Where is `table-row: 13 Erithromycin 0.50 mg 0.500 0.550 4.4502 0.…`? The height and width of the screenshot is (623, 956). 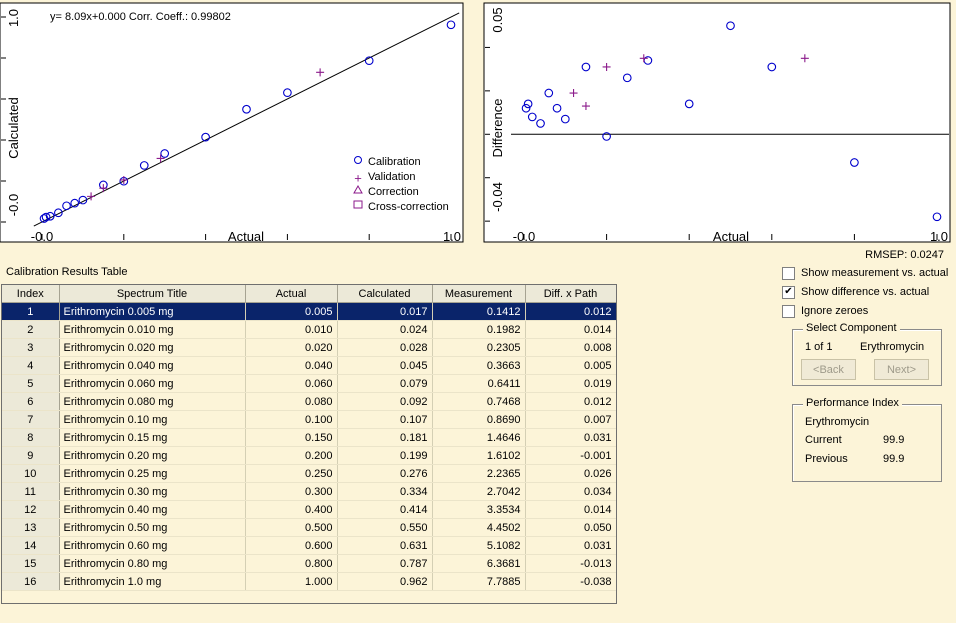
table-row: 13 Erithromycin 0.50 mg 0.500 0.550 4.4502 0.… is located at coordinates (309, 527).